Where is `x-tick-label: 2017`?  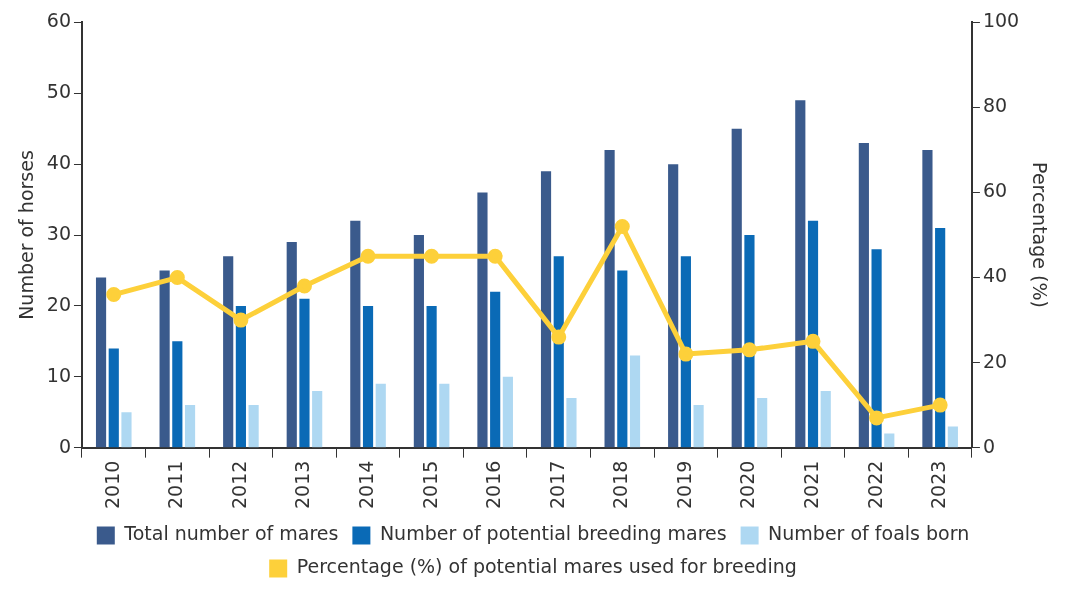 x-tick-label: 2017 is located at coordinates (556, 485).